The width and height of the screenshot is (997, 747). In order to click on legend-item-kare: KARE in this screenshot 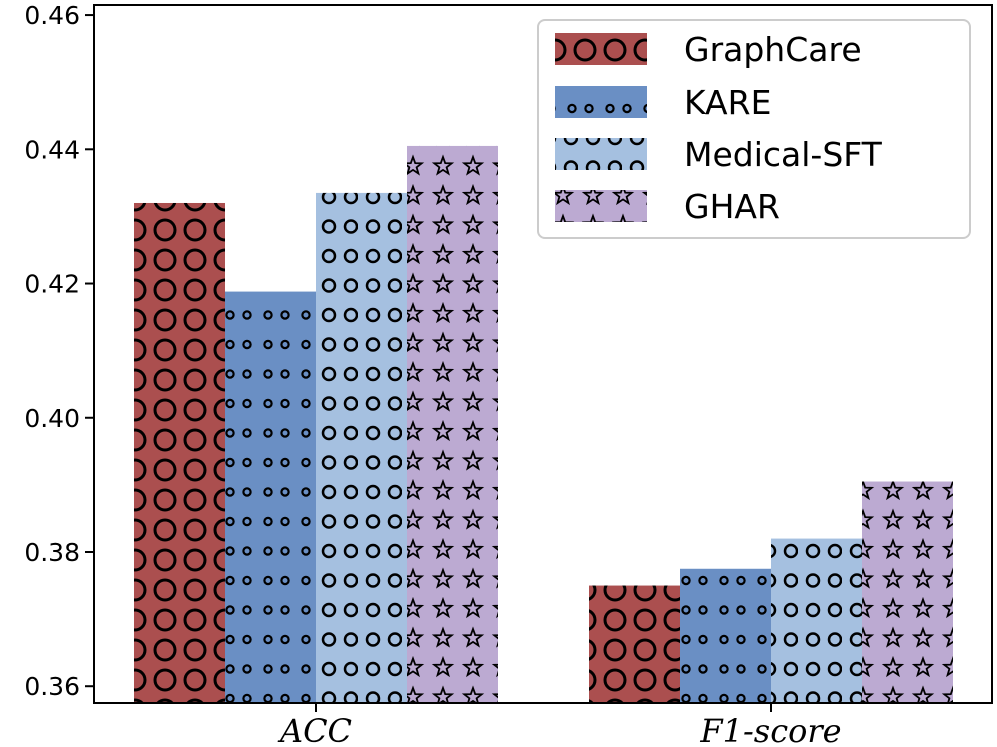, I will do `click(663, 102)`.